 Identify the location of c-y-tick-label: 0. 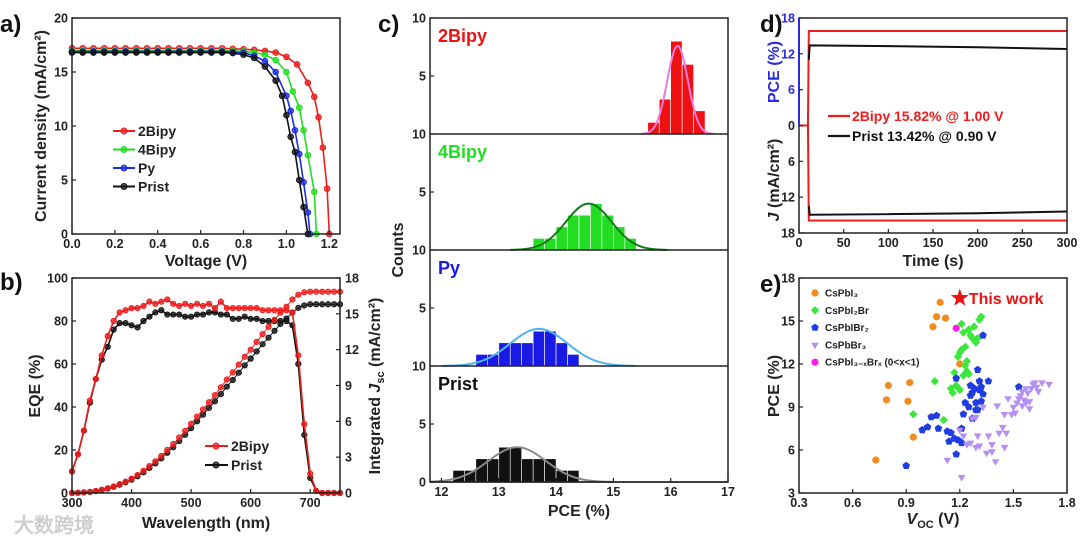
(422, 483).